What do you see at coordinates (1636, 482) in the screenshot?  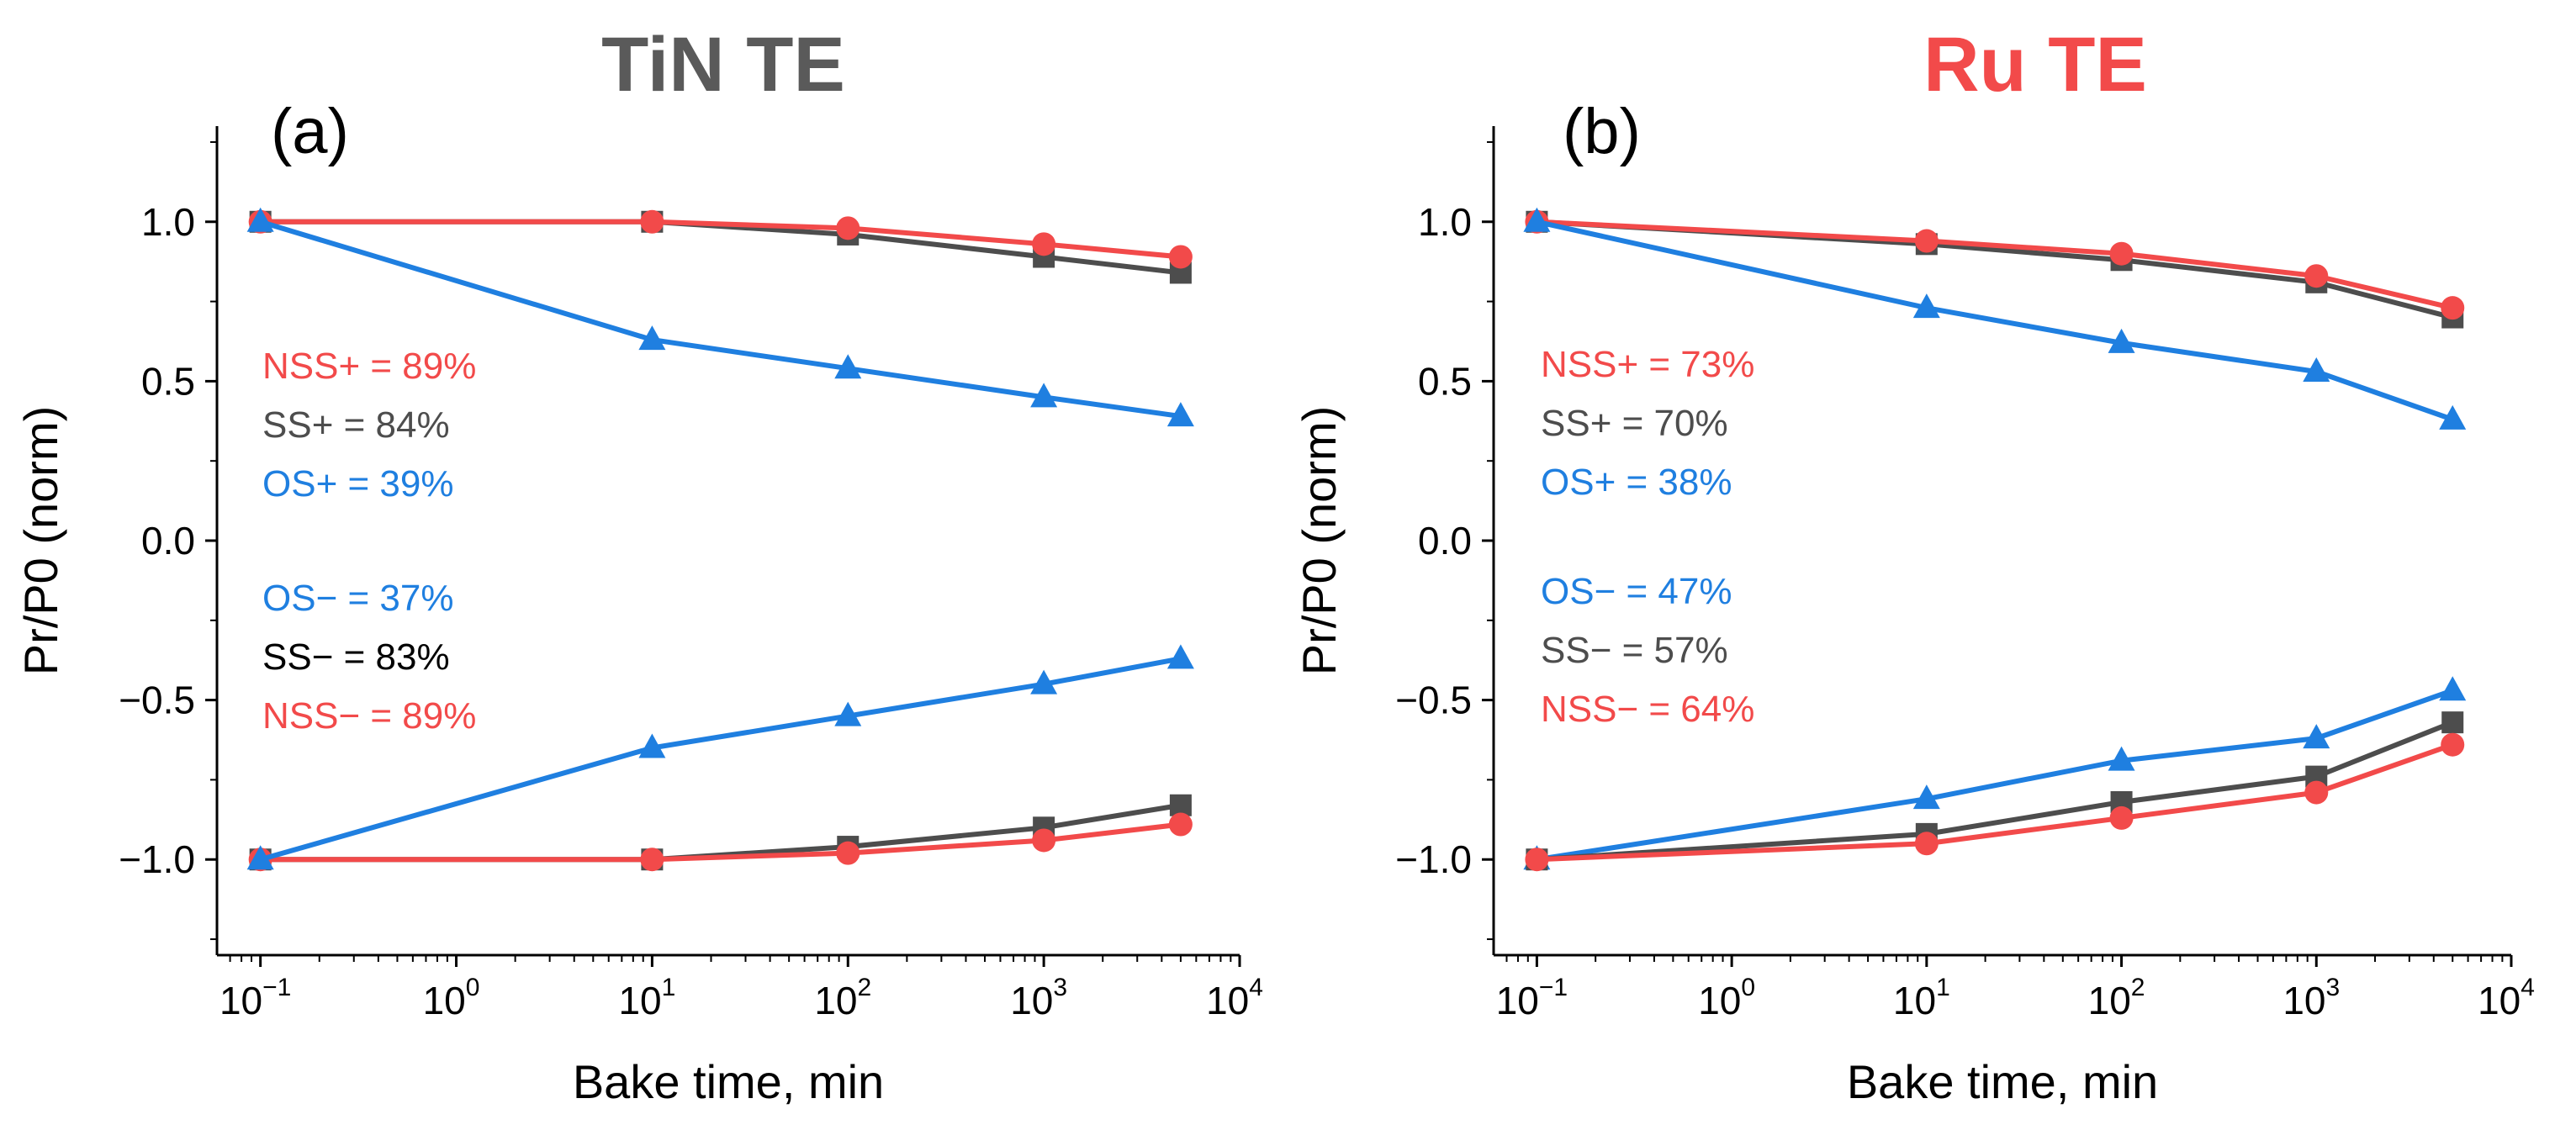 I see `annotation-text: OS+ = 38%` at bounding box center [1636, 482].